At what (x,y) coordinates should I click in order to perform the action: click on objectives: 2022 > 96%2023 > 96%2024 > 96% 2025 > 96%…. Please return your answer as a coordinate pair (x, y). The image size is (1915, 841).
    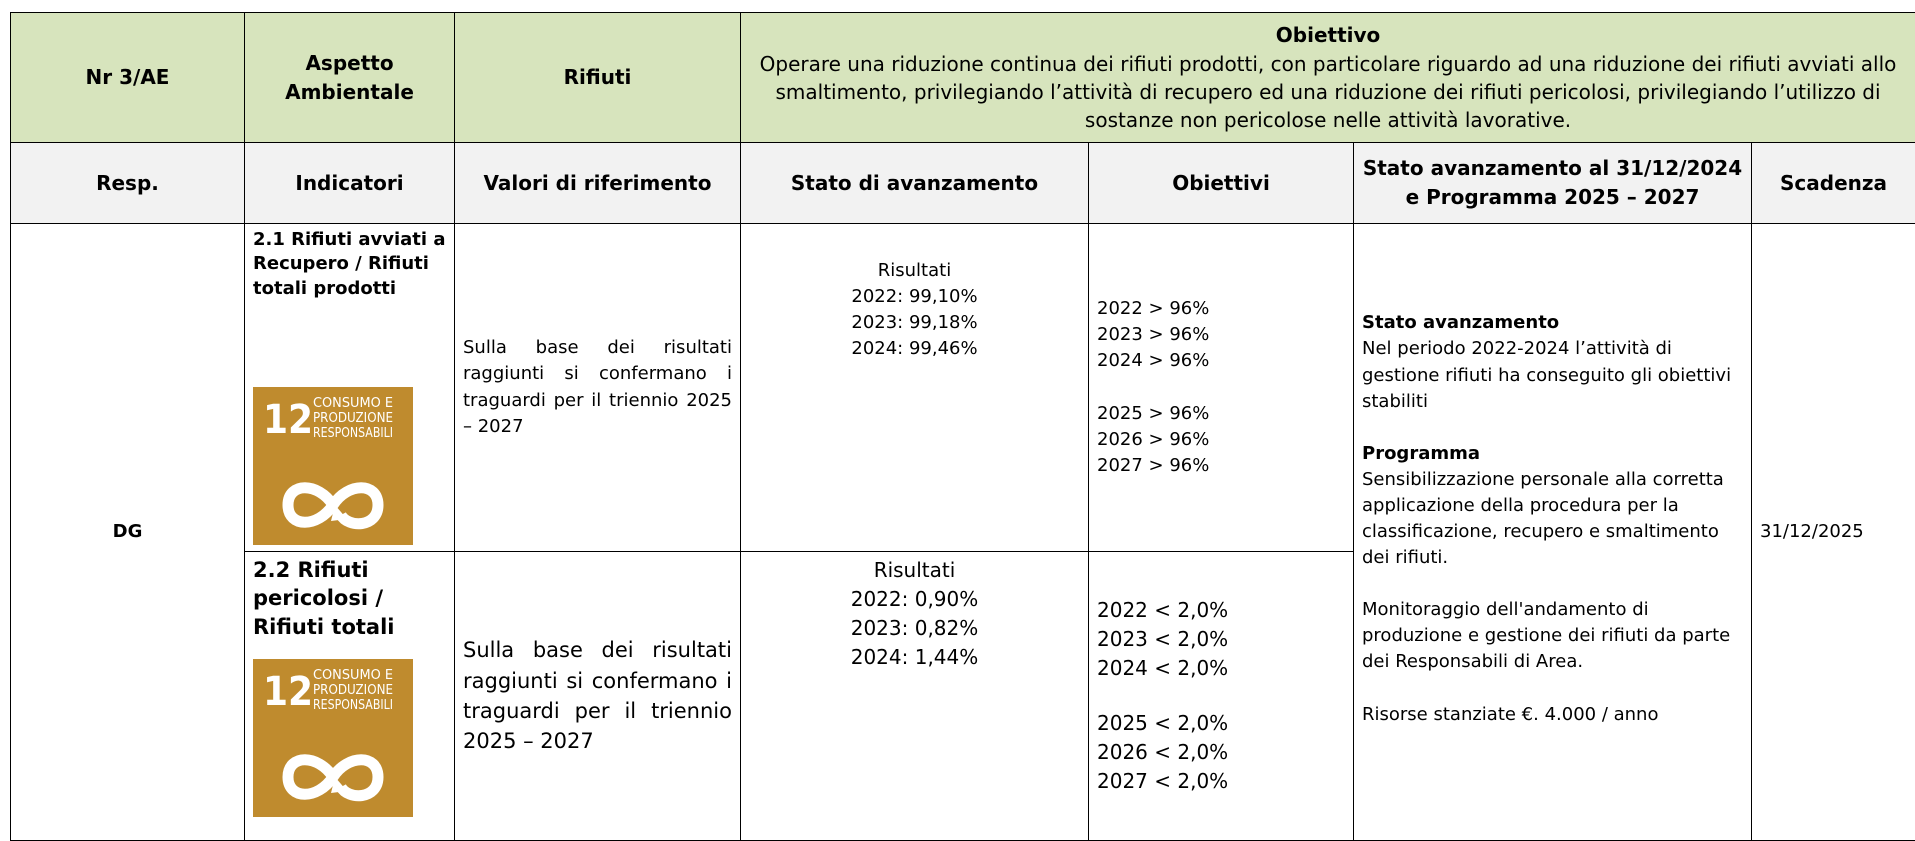
    Looking at the image, I should click on (1221, 388).